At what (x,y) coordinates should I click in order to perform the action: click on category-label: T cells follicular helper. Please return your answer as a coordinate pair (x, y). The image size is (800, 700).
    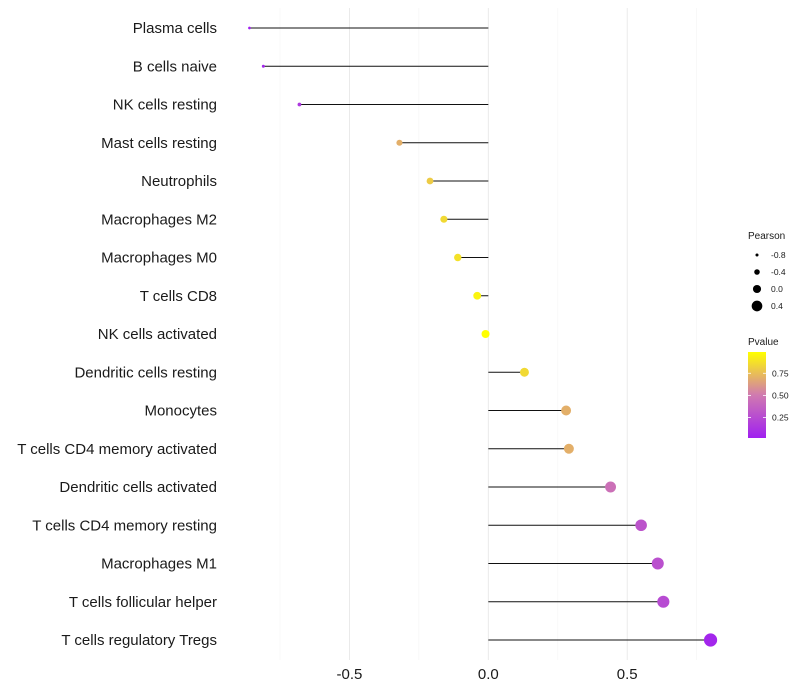
    Looking at the image, I should click on (143, 602).